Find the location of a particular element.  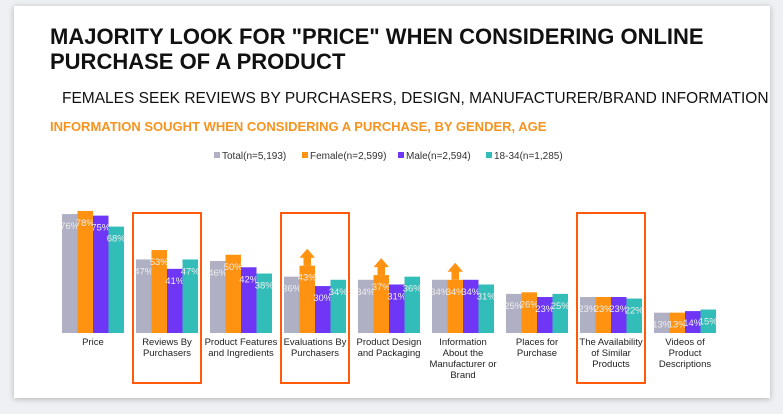

category-label: Purchasers is located at coordinates (167, 353).